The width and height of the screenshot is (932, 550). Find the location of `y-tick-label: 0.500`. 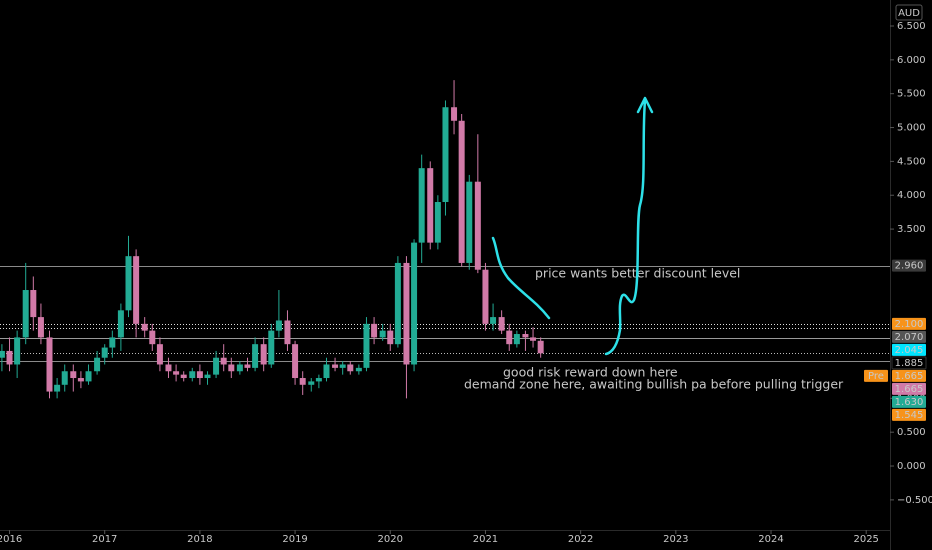

y-tick-label: 0.500 is located at coordinates (911, 432).